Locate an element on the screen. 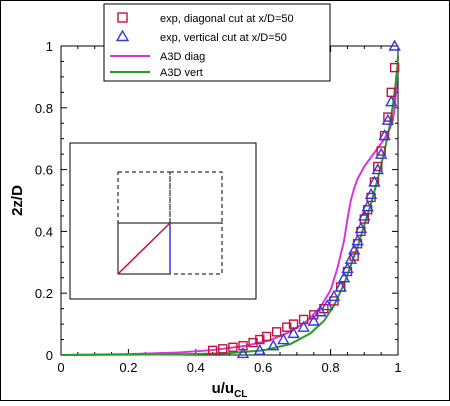  y-tick-label: 0 is located at coordinates (49, 355).